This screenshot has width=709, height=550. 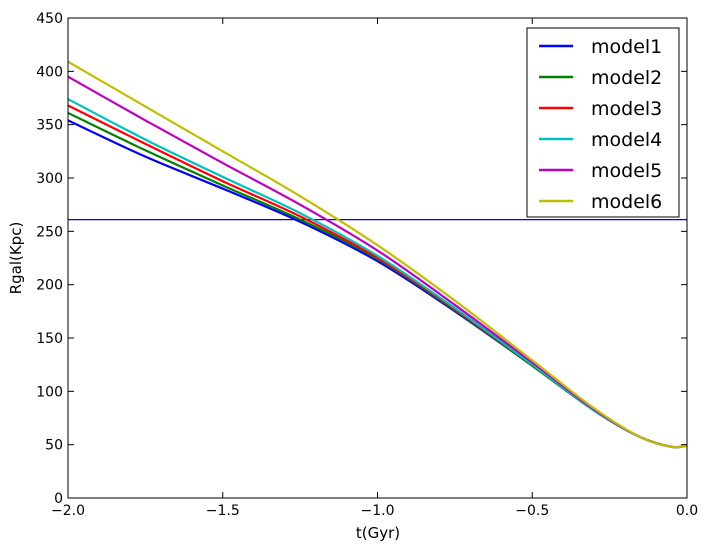 What do you see at coordinates (54, 446) in the screenshot?
I see `y-tick-label: 50` at bounding box center [54, 446].